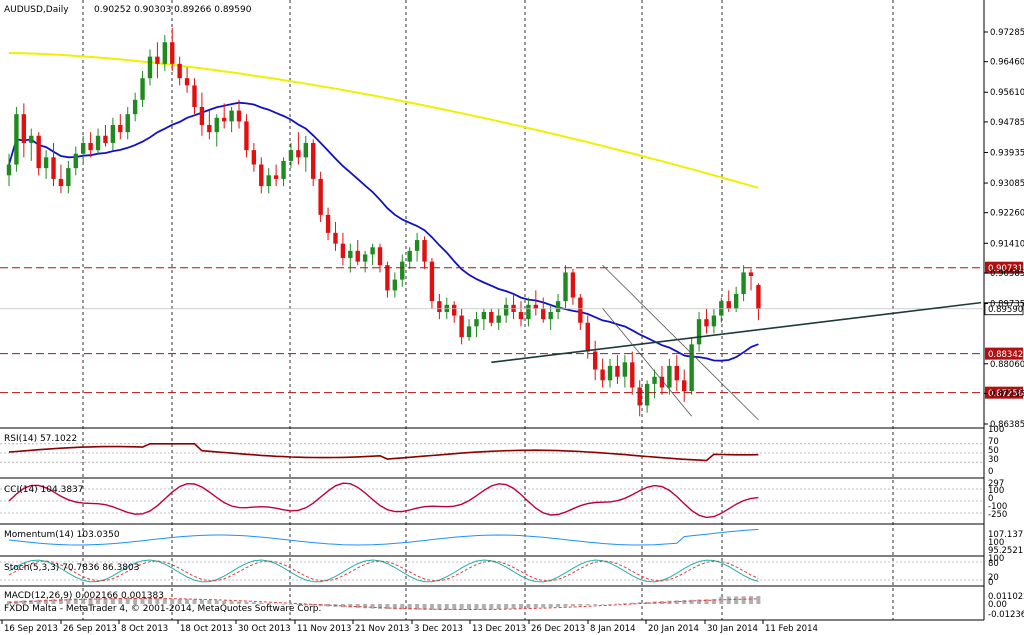  Describe the element at coordinates (499, 629) in the screenshot. I see `date-tick-label: 13 Dec 2013` at that location.